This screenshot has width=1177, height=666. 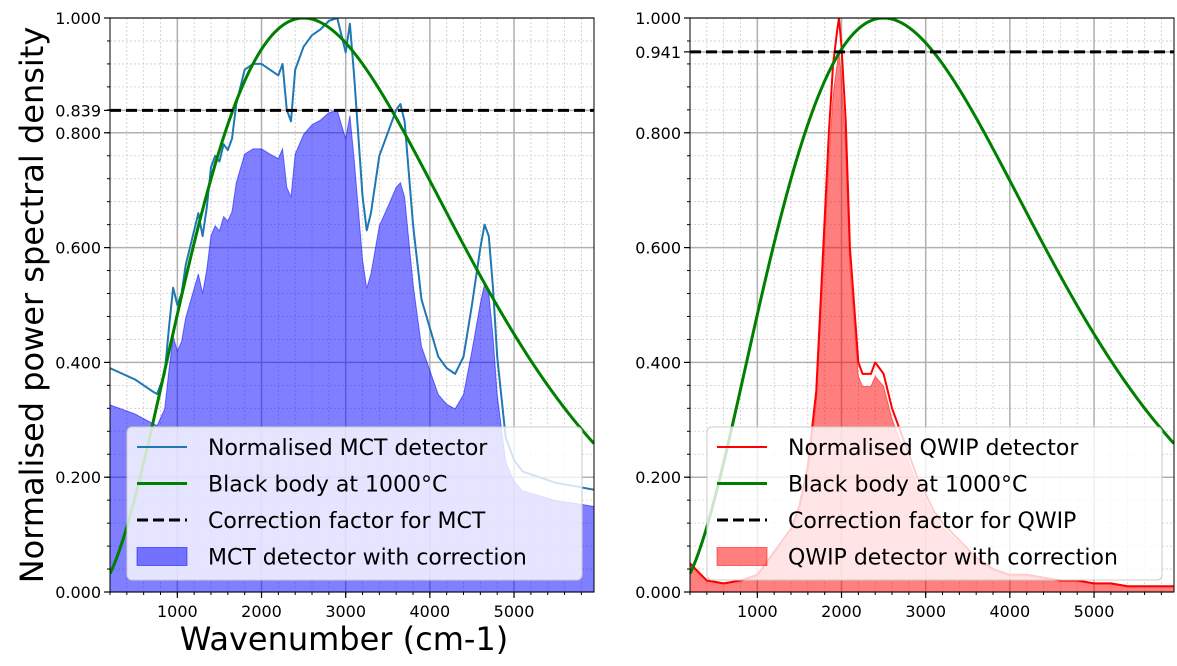 I want to click on tick-label-y: 0.941, so click(x=658, y=52).